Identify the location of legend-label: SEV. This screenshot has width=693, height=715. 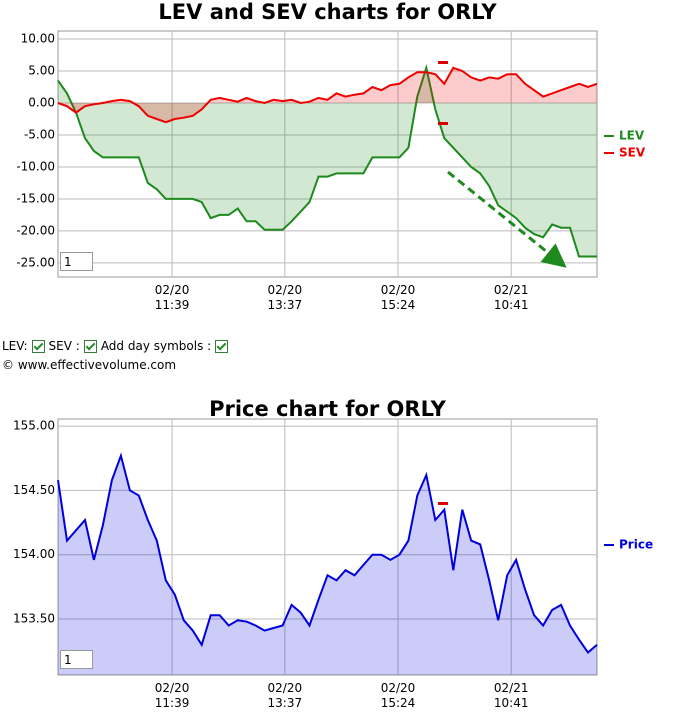
(632, 153).